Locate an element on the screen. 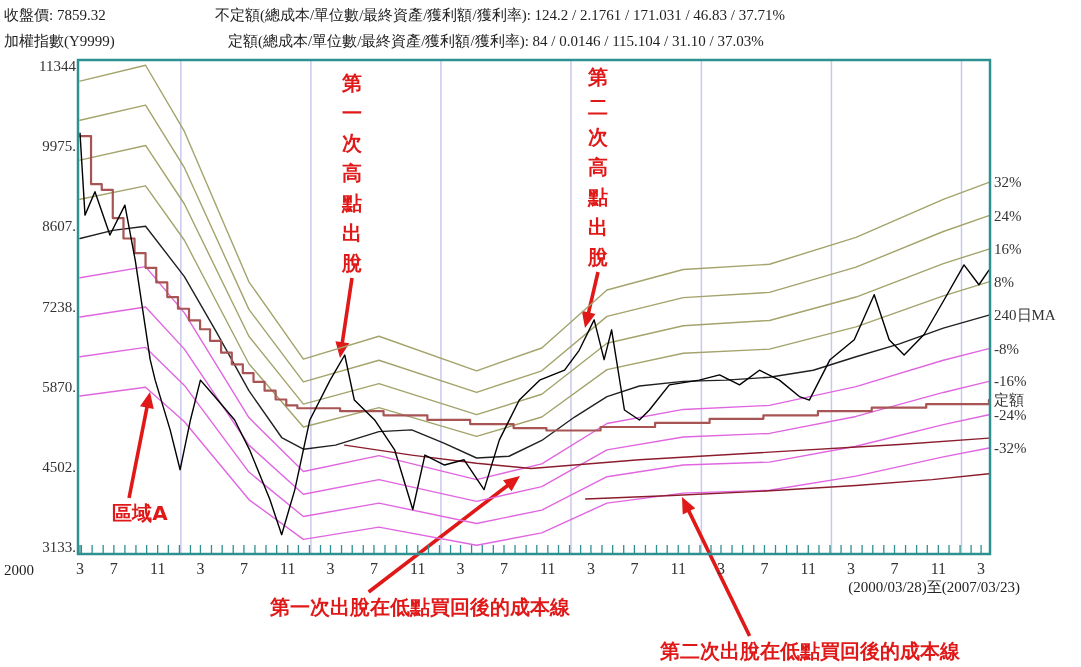 Image resolution: width=1081 pixels, height=667 pixels. annotation: 第一次高點出脫 is located at coordinates (352, 173).